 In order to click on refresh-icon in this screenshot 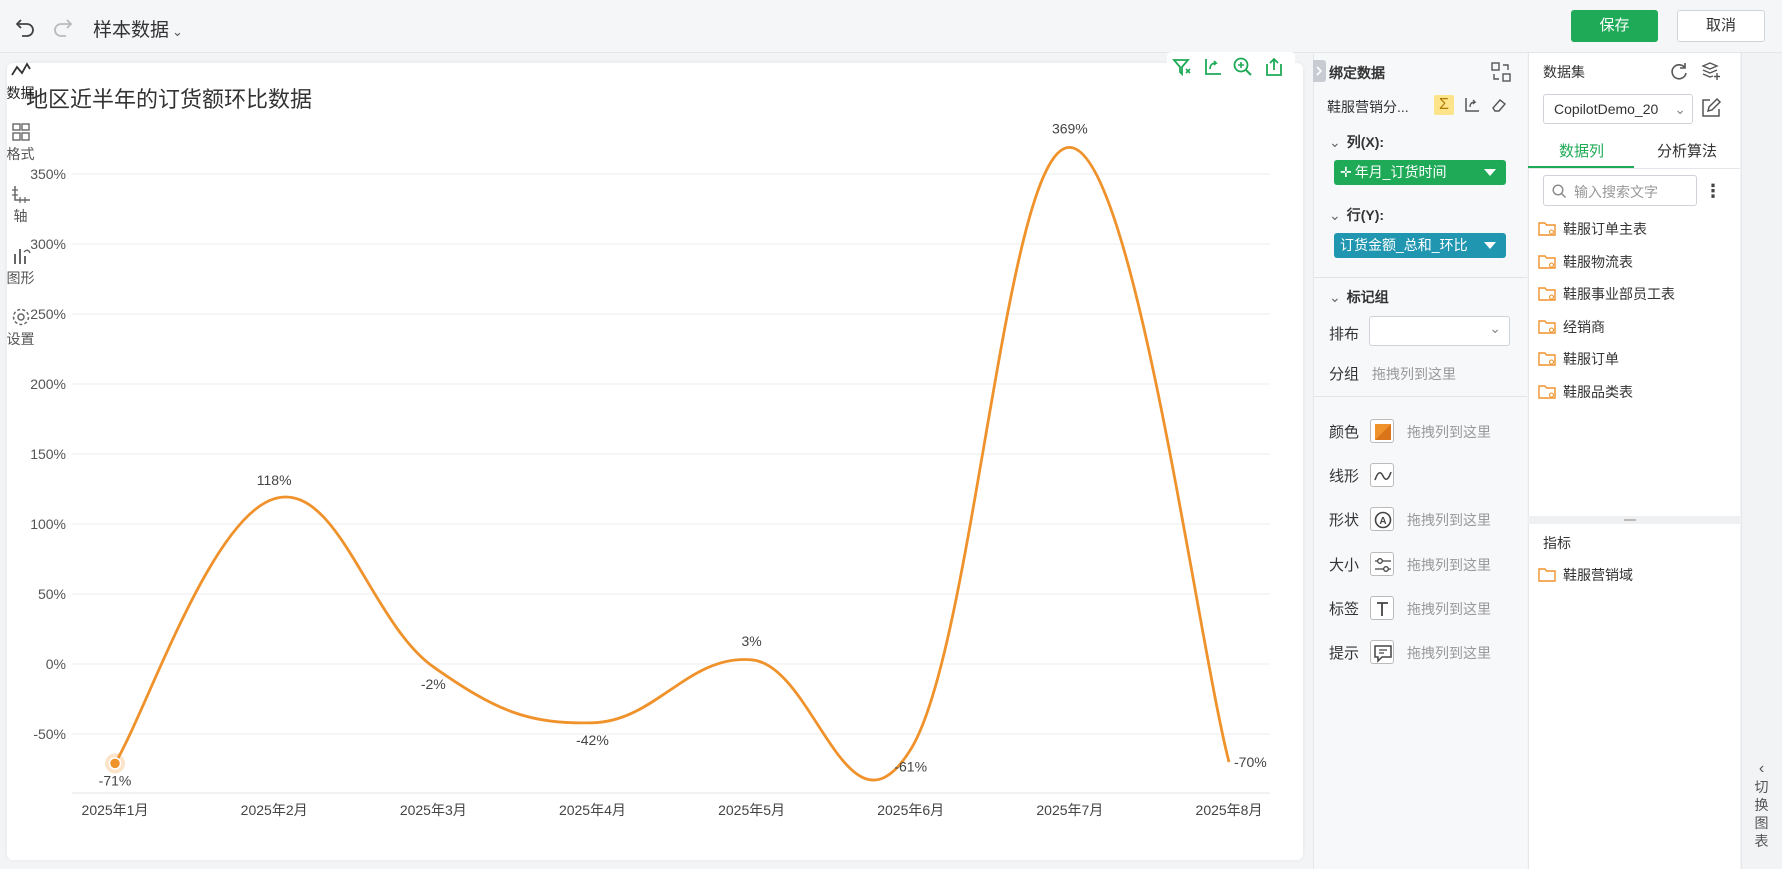, I will do `click(1679, 71)`.